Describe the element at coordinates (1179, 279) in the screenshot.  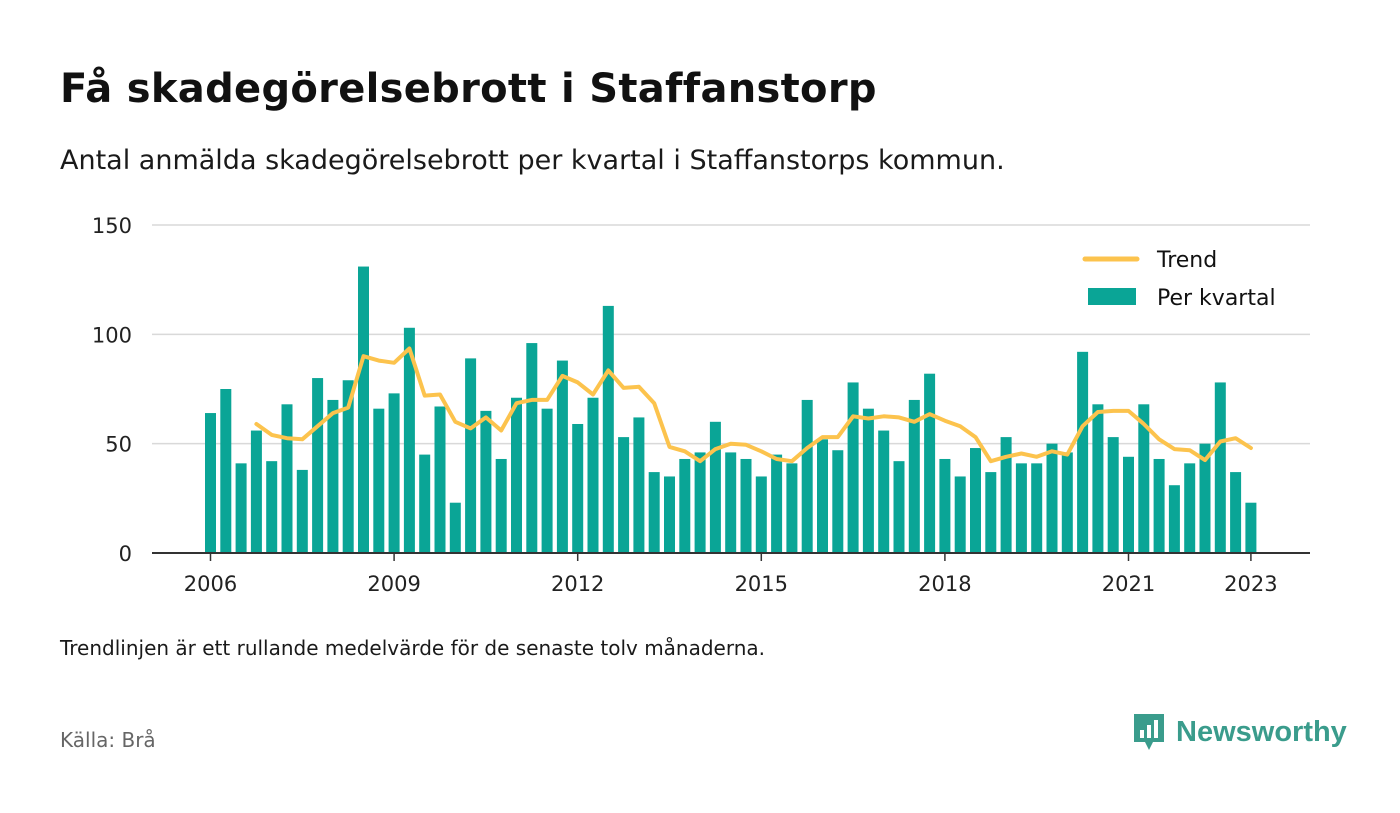
I see `legend: Trend Per kvartal` at that location.